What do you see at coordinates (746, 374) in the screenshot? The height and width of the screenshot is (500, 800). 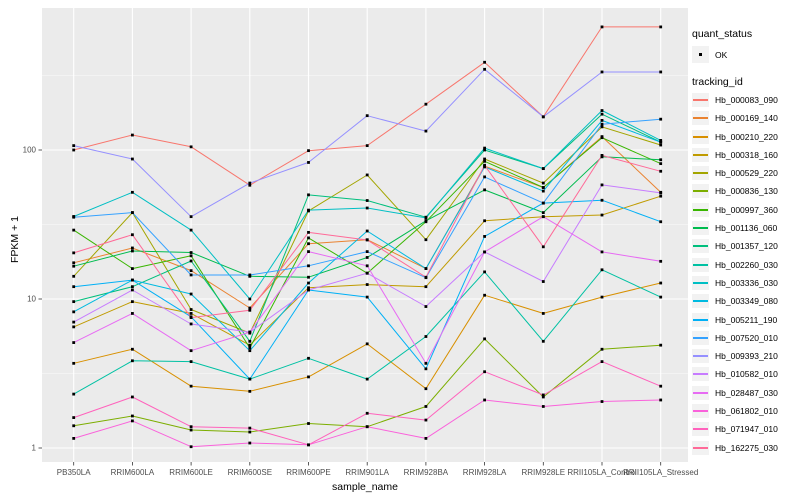 I see `legend-item: Hb_010582_010` at bounding box center [746, 374].